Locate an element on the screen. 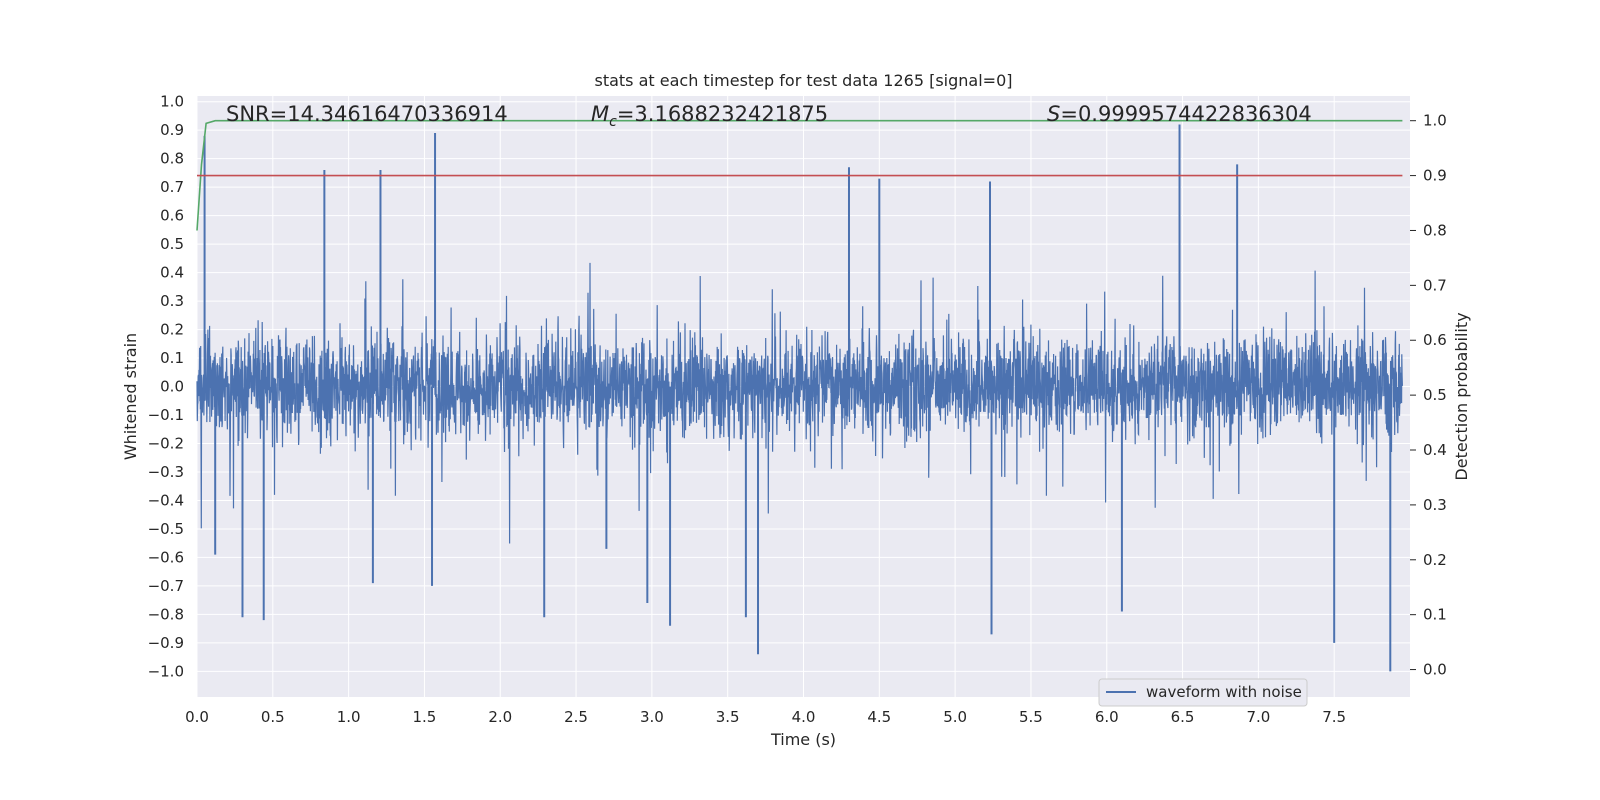  y2-tick-label: 0.5 is located at coordinates (1435, 395).